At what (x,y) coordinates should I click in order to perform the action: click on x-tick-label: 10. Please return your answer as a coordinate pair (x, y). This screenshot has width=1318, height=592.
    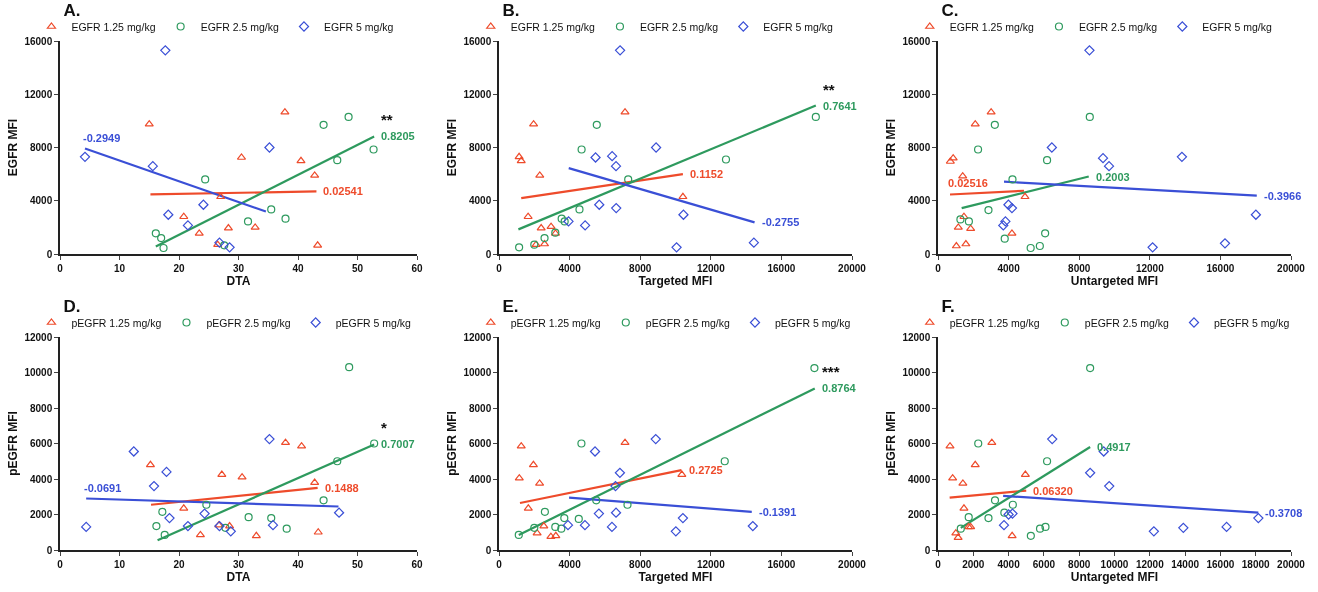
    Looking at the image, I should click on (119, 564).